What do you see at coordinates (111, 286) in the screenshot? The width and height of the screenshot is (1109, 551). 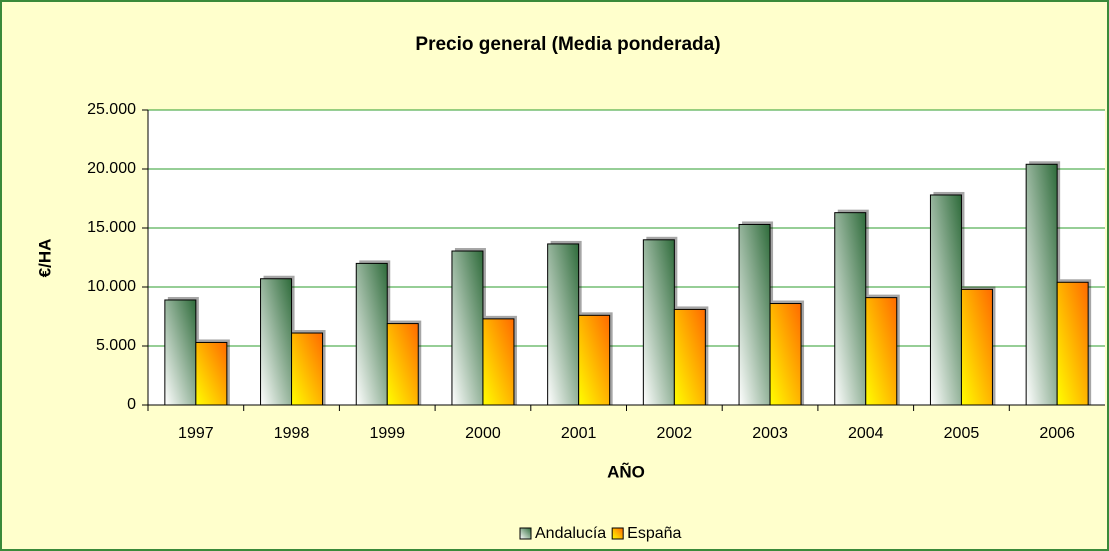 I see `y-tick-label: 10.000` at bounding box center [111, 286].